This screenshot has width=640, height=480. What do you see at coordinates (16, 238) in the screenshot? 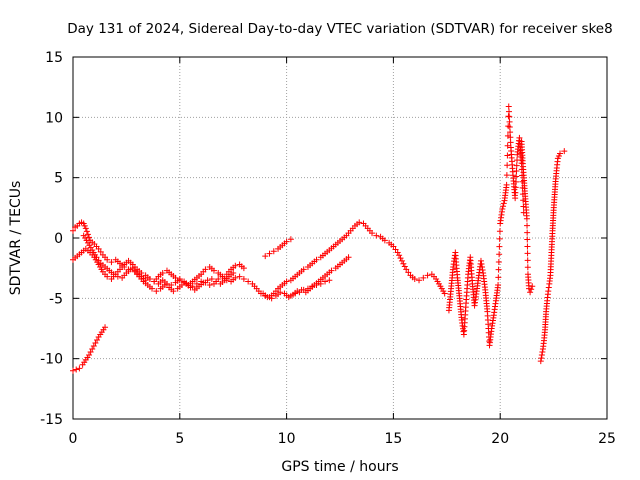
I see `y-axis-label: SDTVAR / TECUs` at bounding box center [16, 238].